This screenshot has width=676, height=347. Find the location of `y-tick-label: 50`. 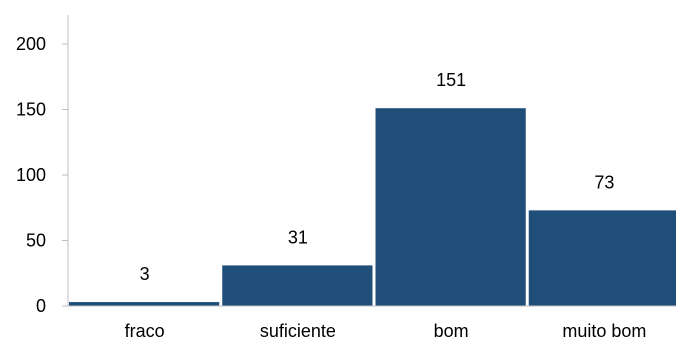

y-tick-label: 50 is located at coordinates (36, 241).